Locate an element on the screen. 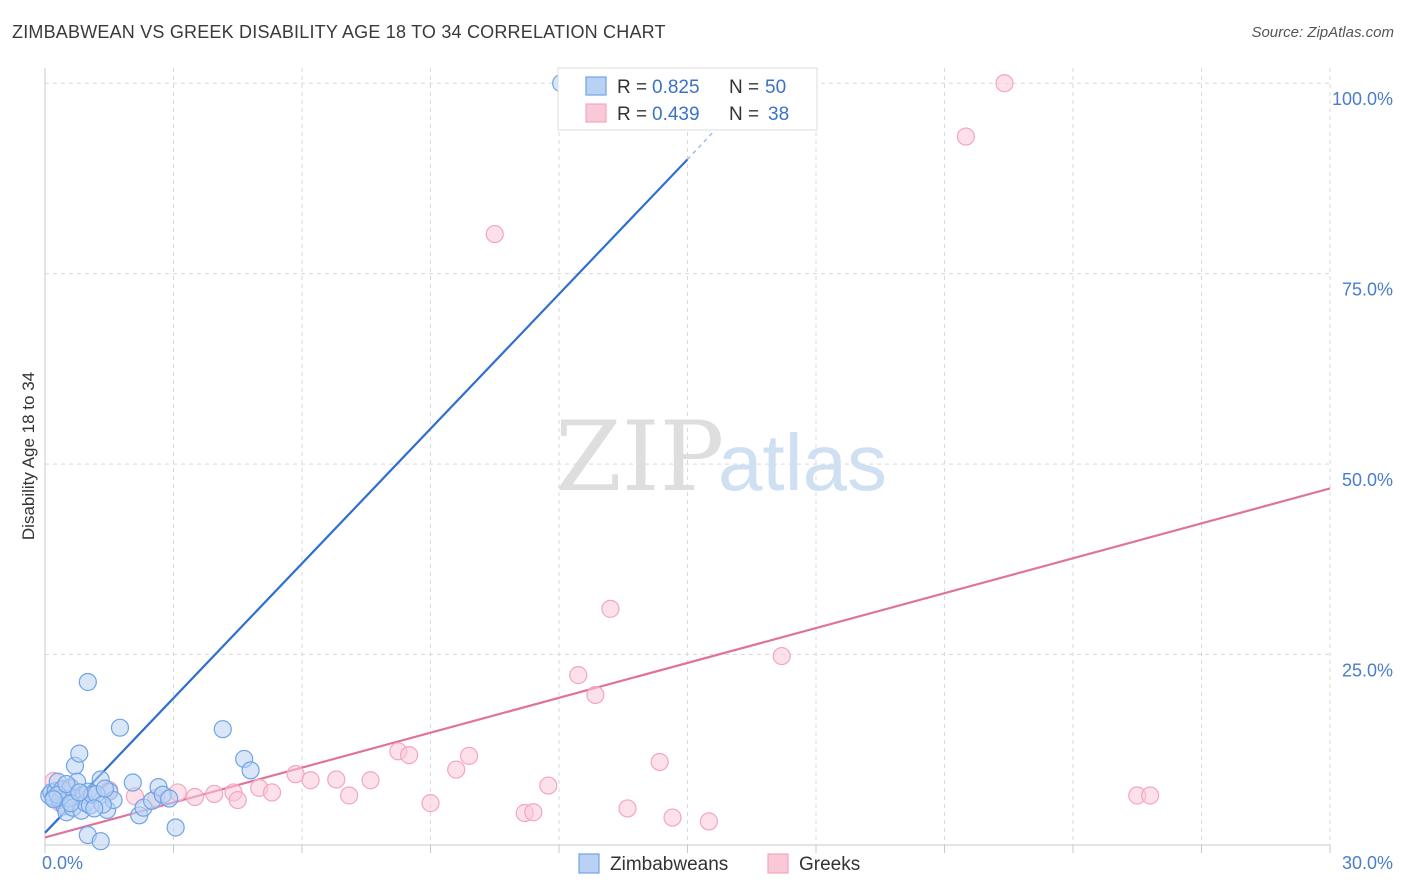 This screenshot has height=892, width=1406. bottom-legend-swatch-greeks is located at coordinates (778, 863).